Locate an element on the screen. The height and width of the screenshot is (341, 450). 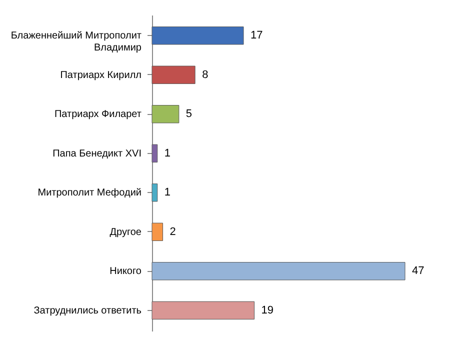
y-tick-label: Блаженнейший Митрополит Владимир is located at coordinates (76, 42).